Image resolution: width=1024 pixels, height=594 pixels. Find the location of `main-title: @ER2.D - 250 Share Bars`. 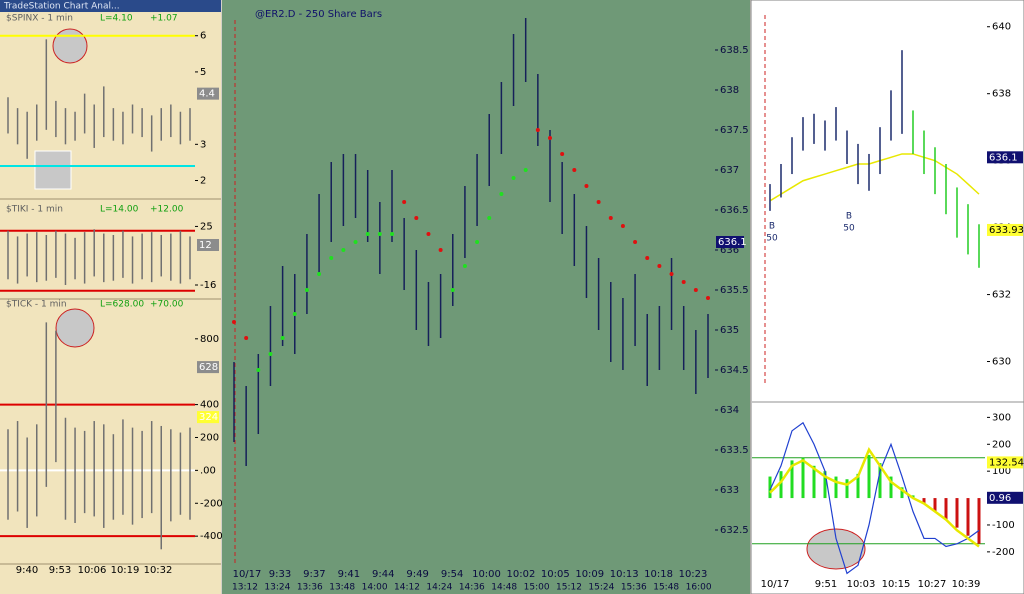

main-title: @ER2.D - 250 Share Bars is located at coordinates (318, 14).